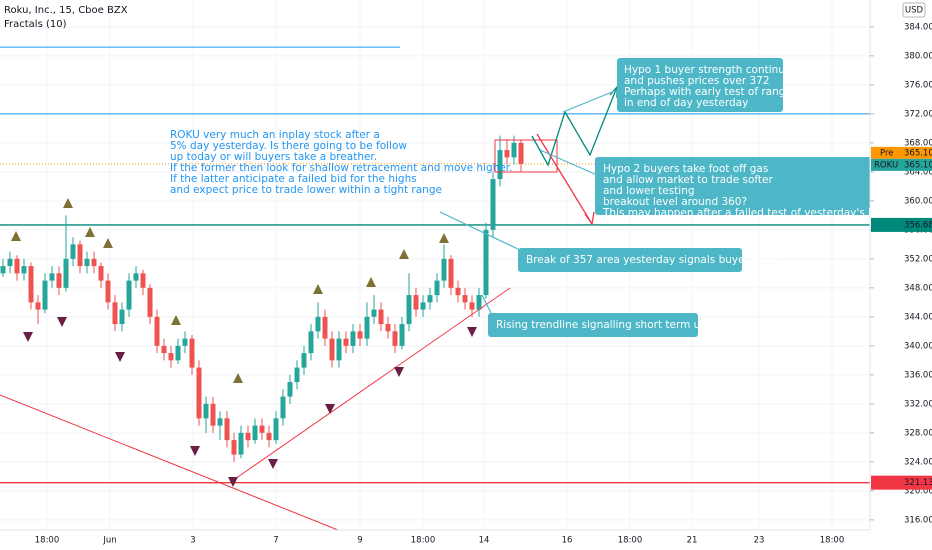  I want to click on y-tick-label: 376.00, so click(918, 85).